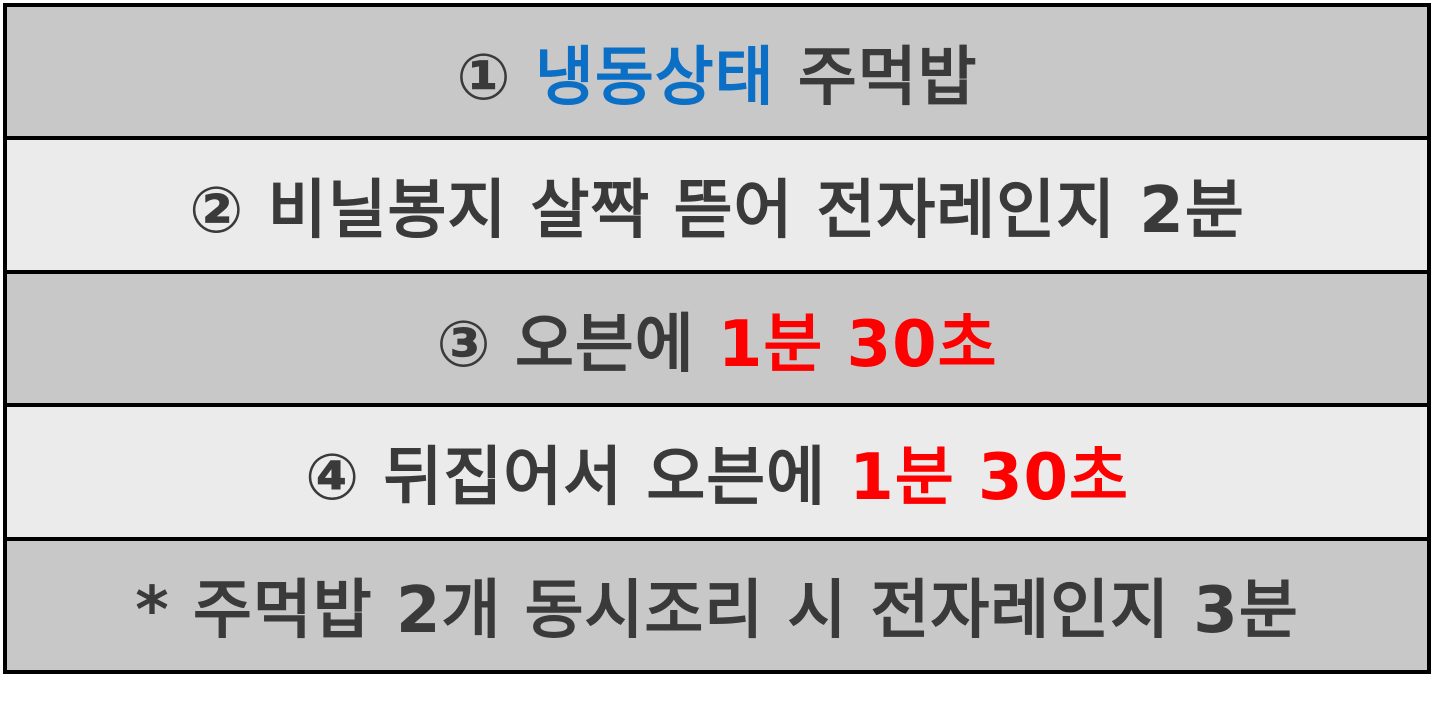 This screenshot has height=708, width=1436. Describe the element at coordinates (577, 344) in the screenshot. I see `step-prefix: ③ 오븐에` at that location.